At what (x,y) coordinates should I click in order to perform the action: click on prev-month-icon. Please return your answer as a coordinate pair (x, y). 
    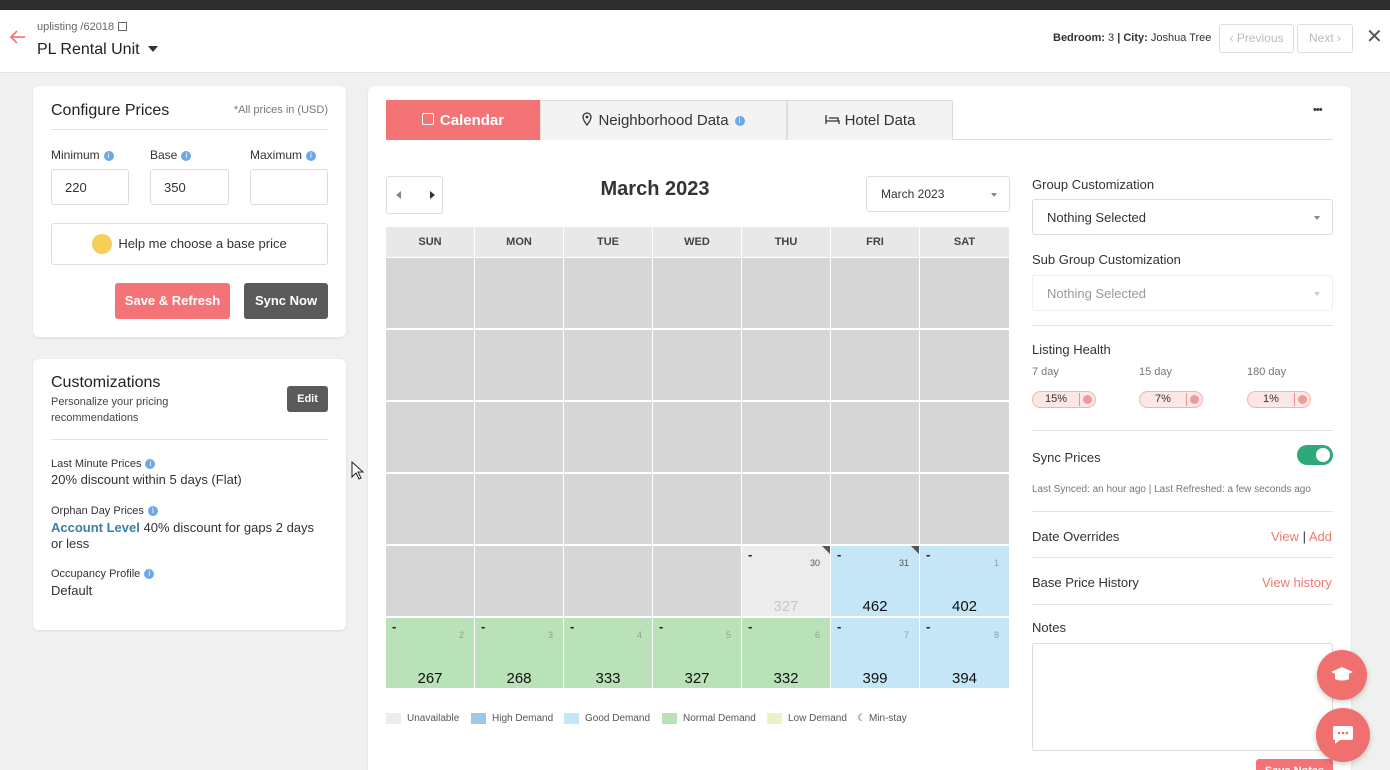
    Looking at the image, I should click on (398, 195).